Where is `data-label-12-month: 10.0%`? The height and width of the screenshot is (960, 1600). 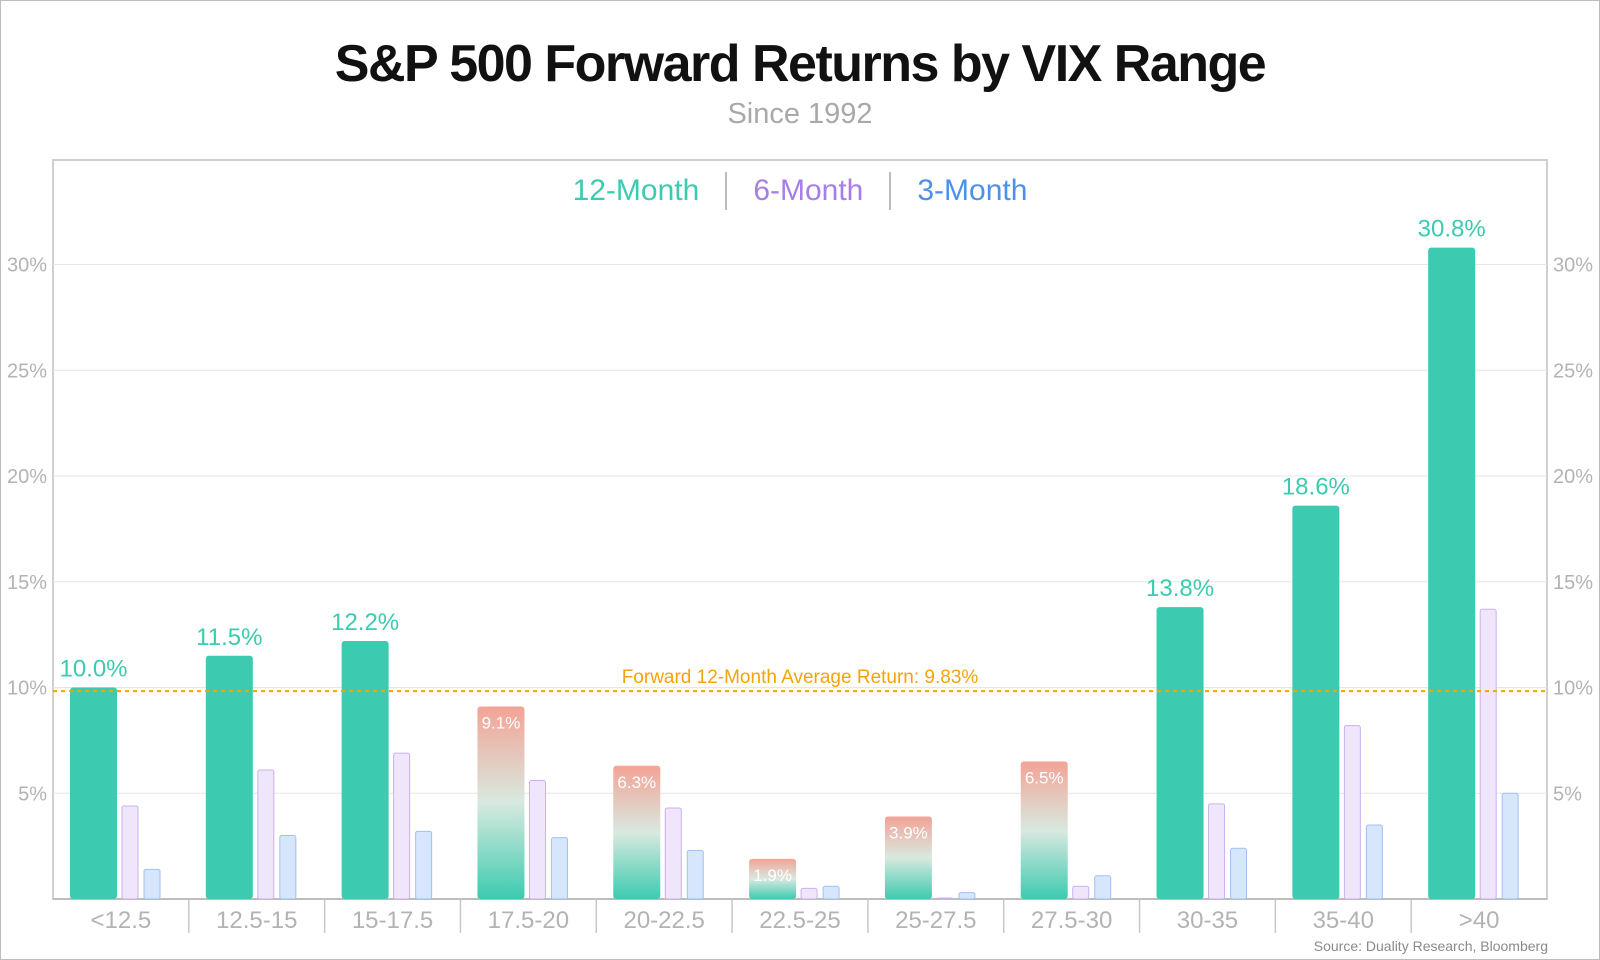
data-label-12-month: 10.0% is located at coordinates (93, 669).